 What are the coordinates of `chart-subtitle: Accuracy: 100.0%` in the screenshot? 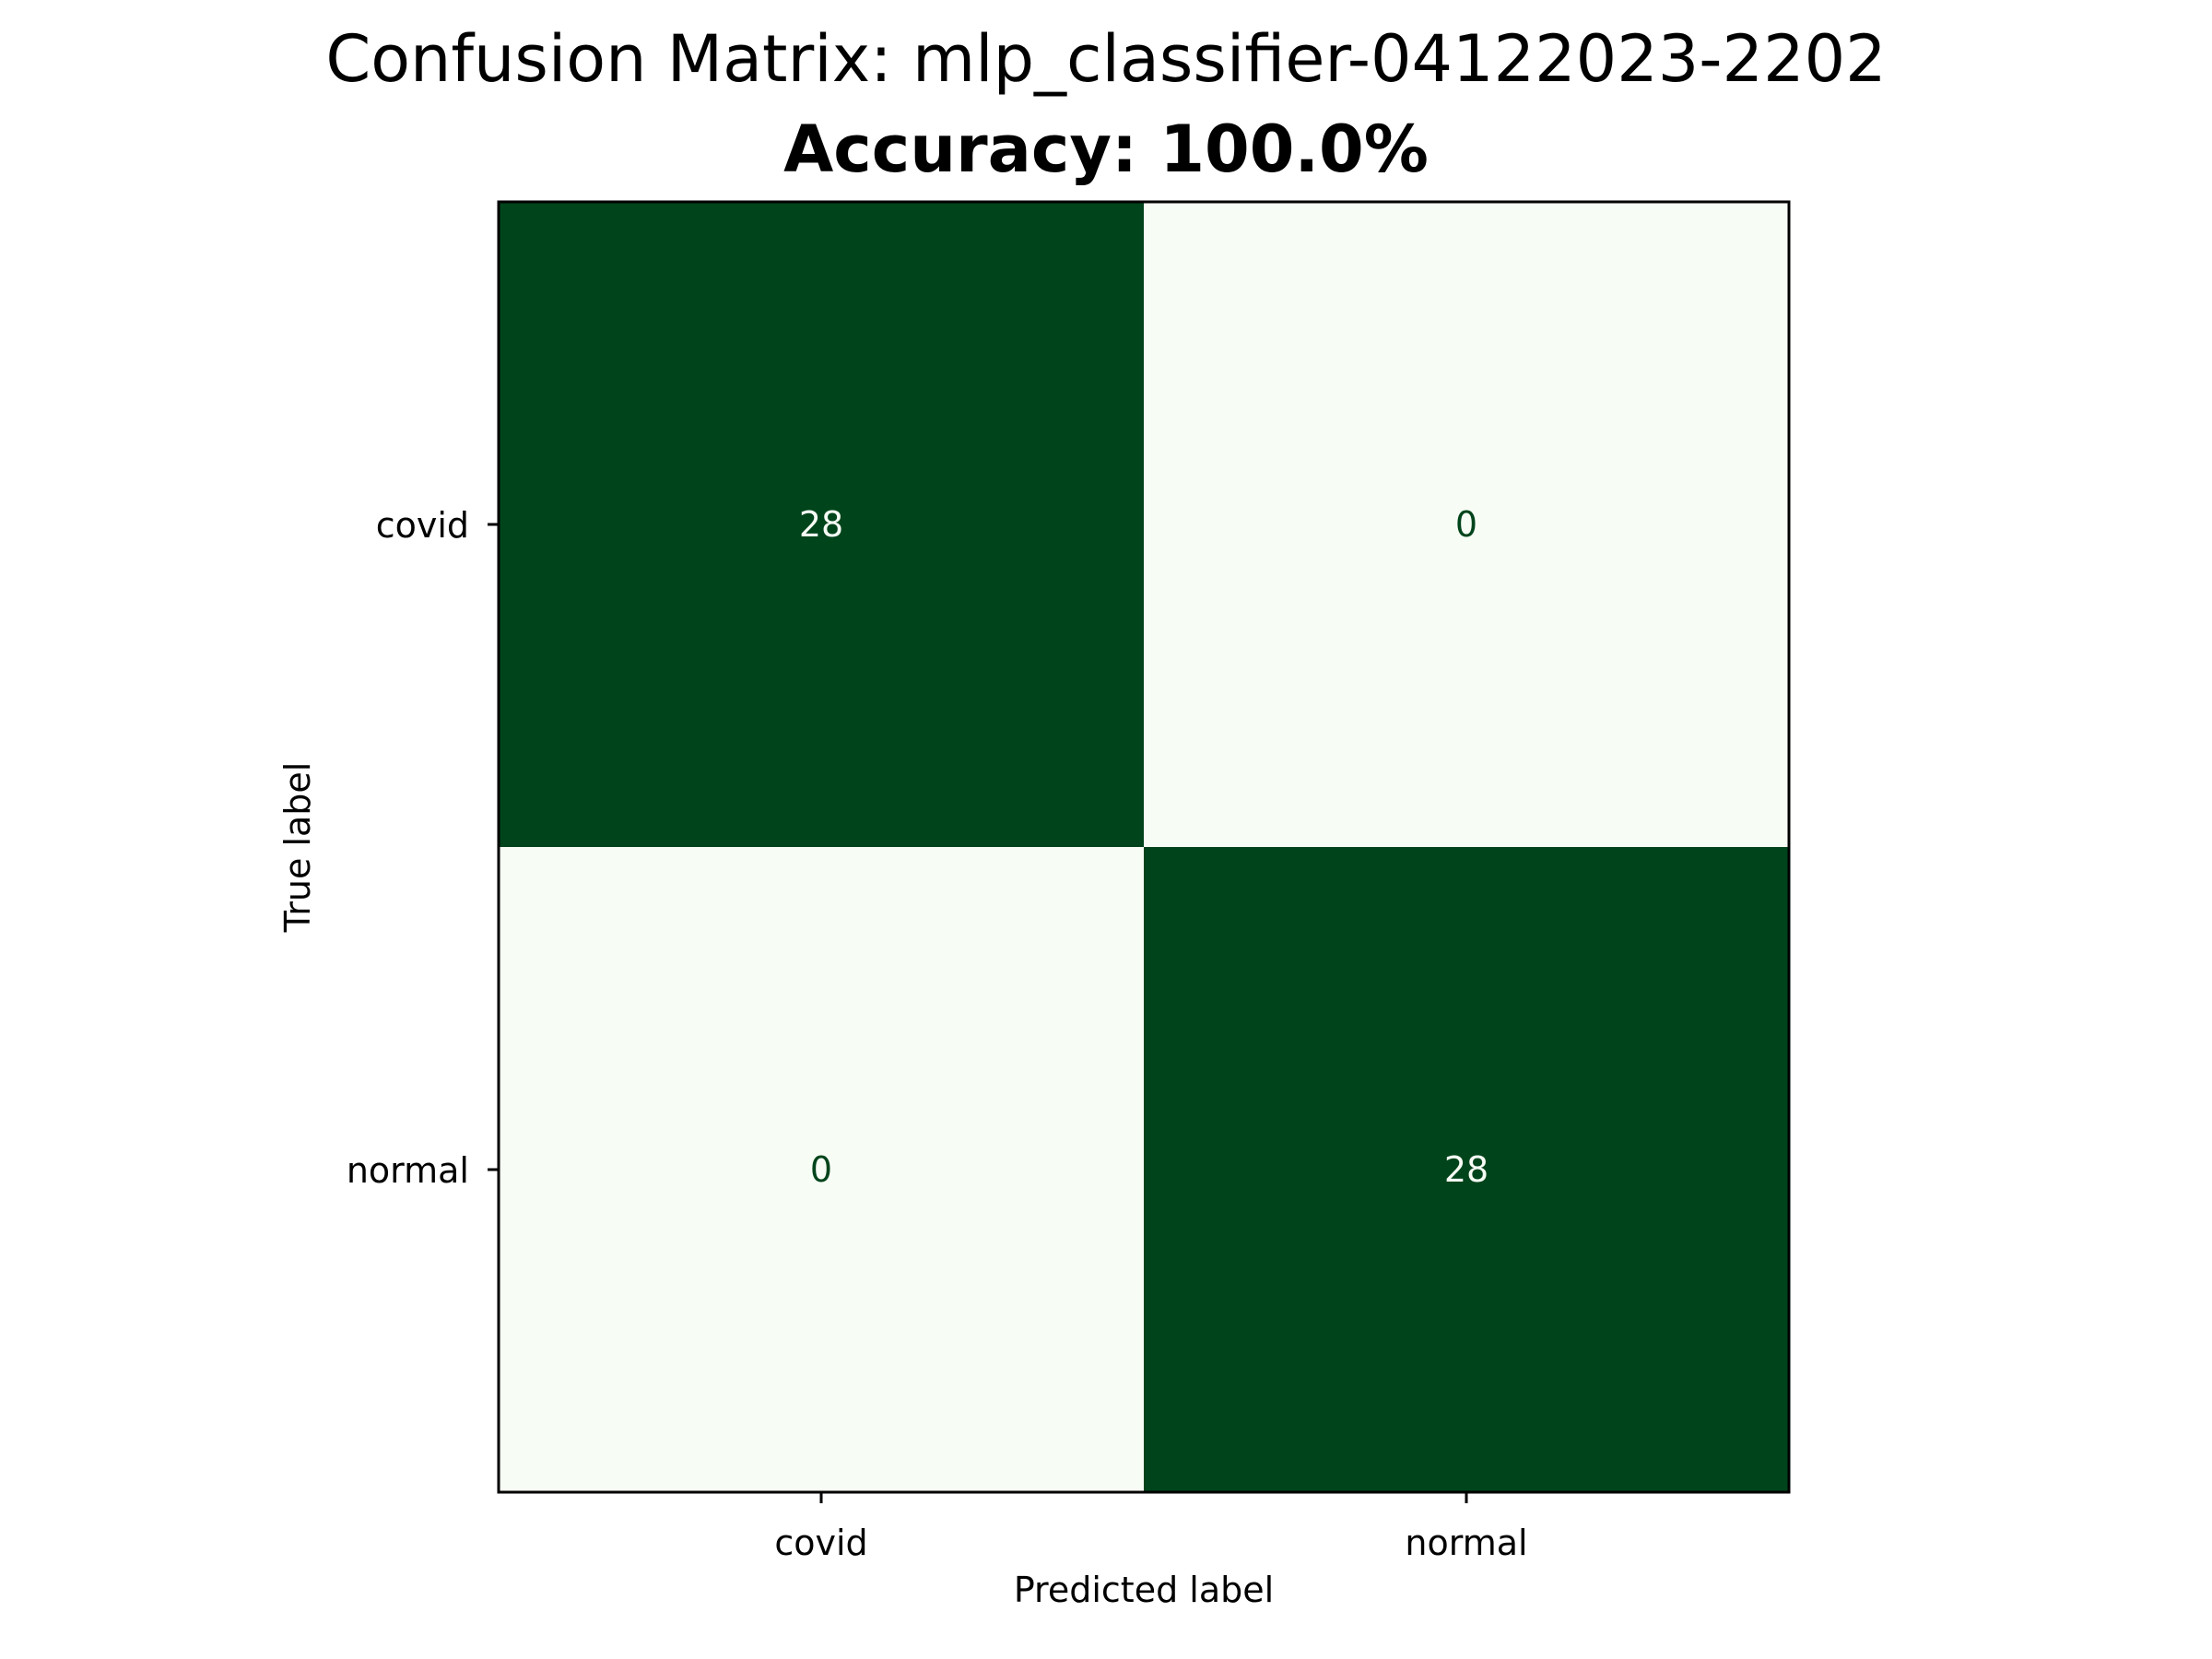 It's located at (1106, 149).